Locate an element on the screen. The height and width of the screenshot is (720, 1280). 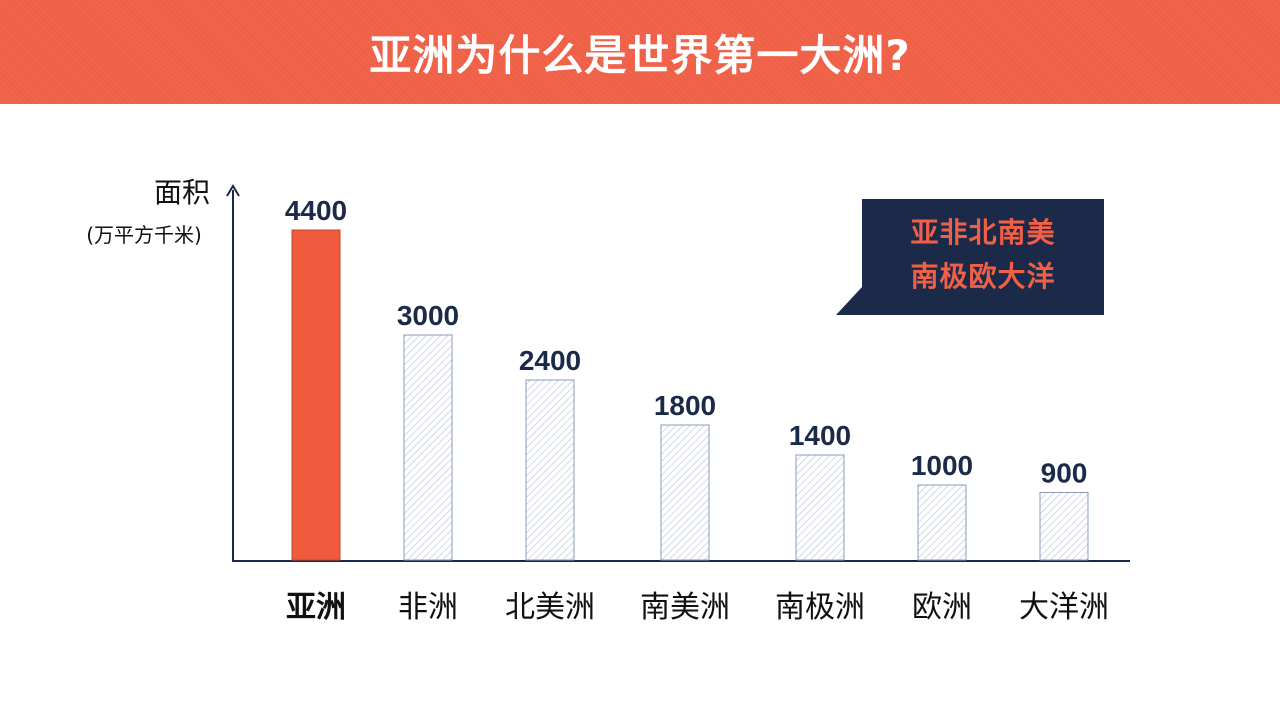
y-axis-label: 面积 is located at coordinates (182, 192).